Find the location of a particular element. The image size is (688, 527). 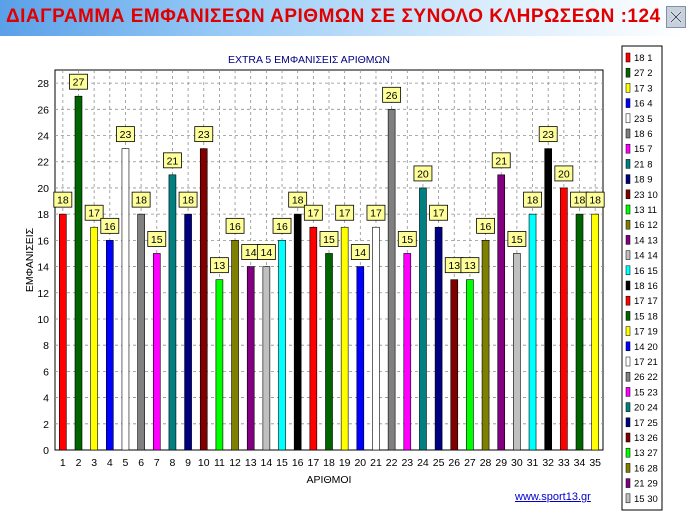

x-tick-label: 3 is located at coordinates (94, 463).